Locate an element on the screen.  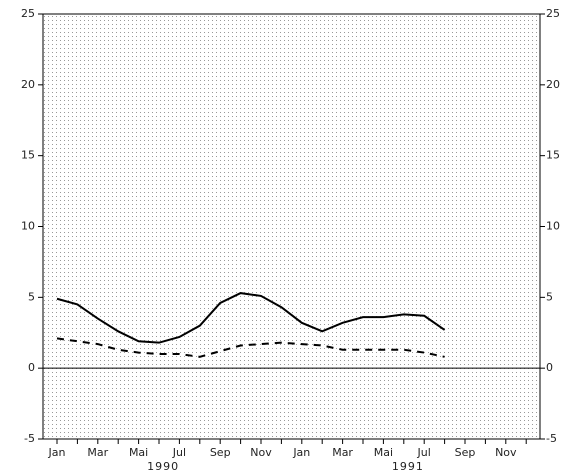
y-tick-label: 15 is located at coordinates (28, 155).